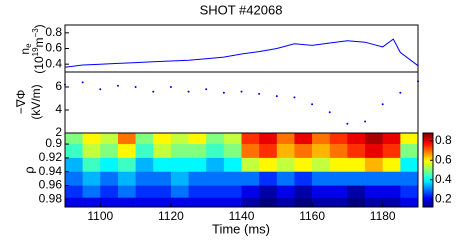 The height and width of the screenshot is (242, 463). What do you see at coordinates (39, 65) in the screenshot?
I see `y-label-part: (10` at bounding box center [39, 65].